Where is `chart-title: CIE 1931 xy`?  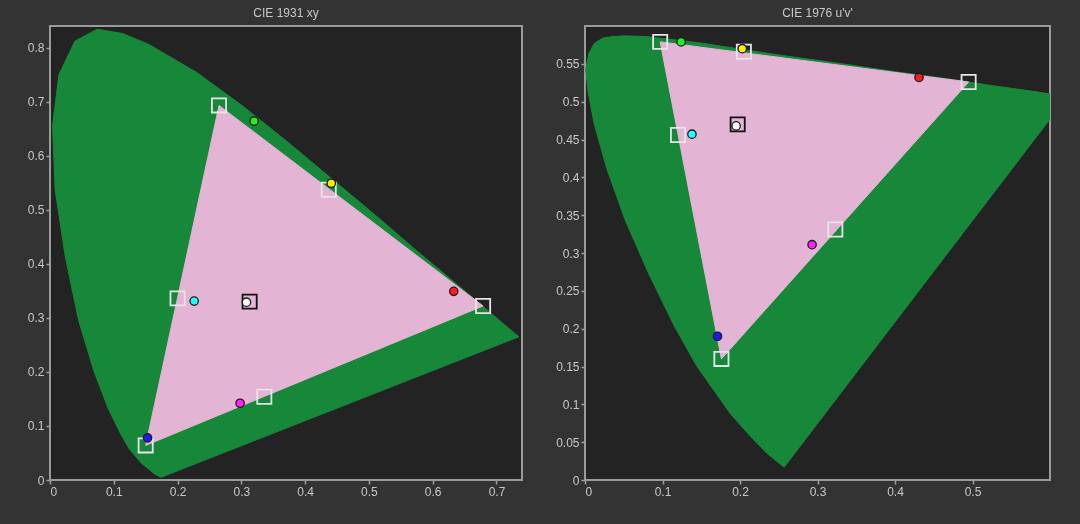
chart-title: CIE 1931 xy is located at coordinates (286, 13).